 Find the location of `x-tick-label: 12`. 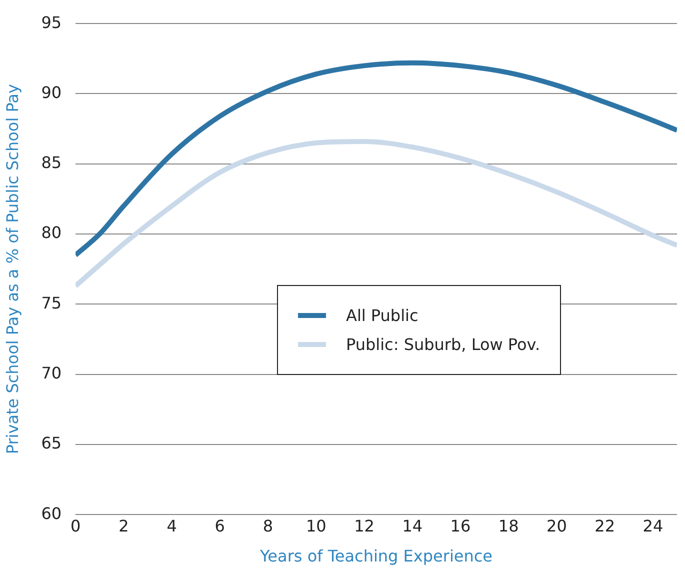

x-tick-label: 12 is located at coordinates (364, 526).